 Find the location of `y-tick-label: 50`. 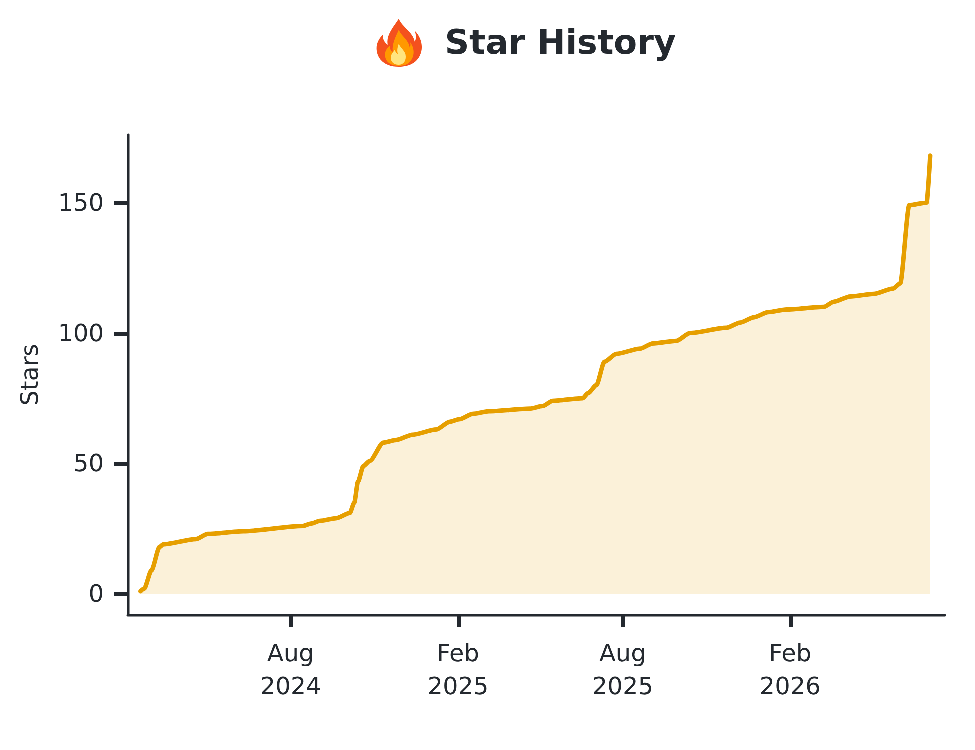

y-tick-label: 50 is located at coordinates (88, 464).